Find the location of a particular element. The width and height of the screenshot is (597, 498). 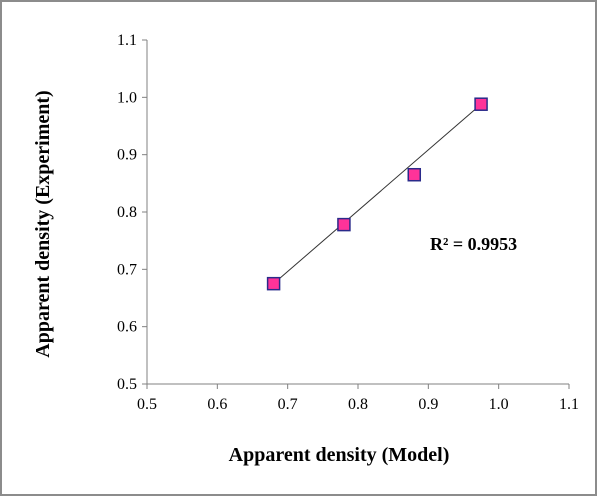

y-tick-label: 0.5 is located at coordinates (127, 384).